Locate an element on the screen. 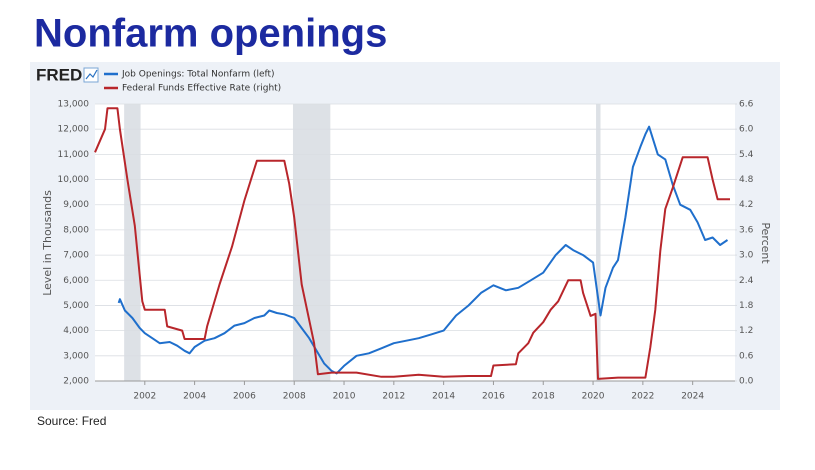 The width and height of the screenshot is (815, 470). y2-tick-label: 3.6 is located at coordinates (746, 230).